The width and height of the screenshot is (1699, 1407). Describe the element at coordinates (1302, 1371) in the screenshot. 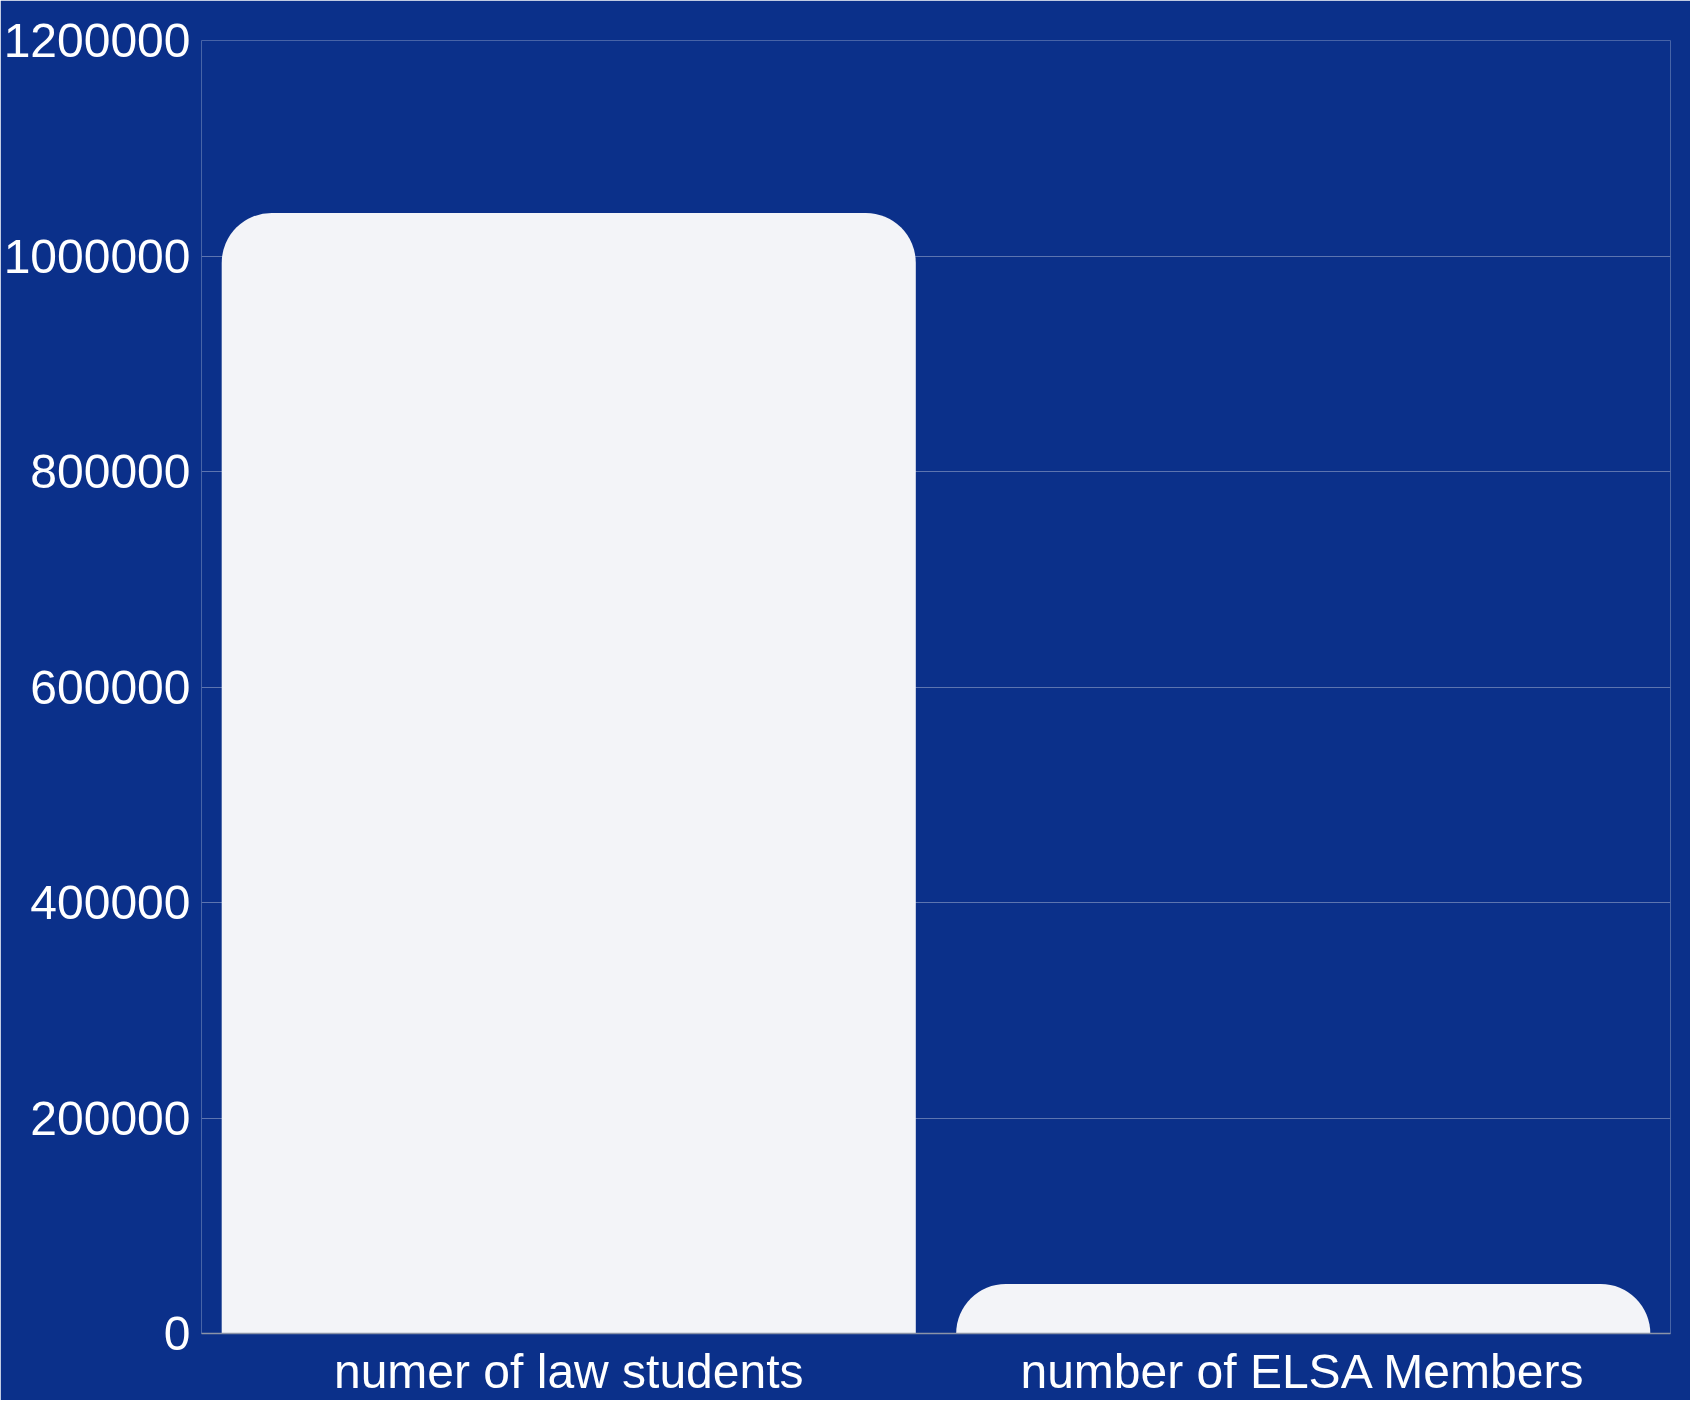

I see `x-tick-label: number of ELSA Members` at that location.